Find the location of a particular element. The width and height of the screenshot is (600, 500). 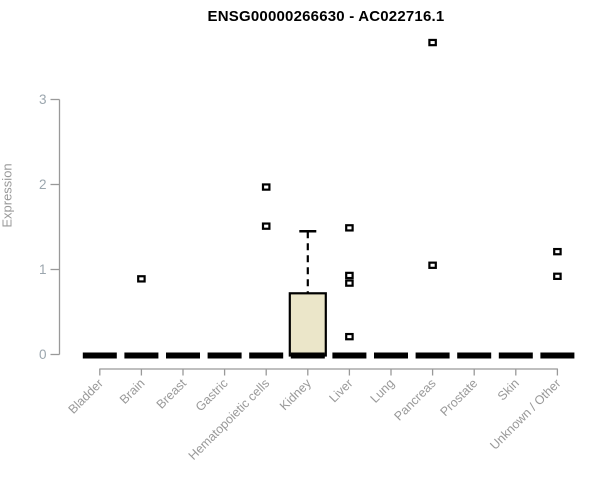

x-category-label: Brain is located at coordinates (132, 391).